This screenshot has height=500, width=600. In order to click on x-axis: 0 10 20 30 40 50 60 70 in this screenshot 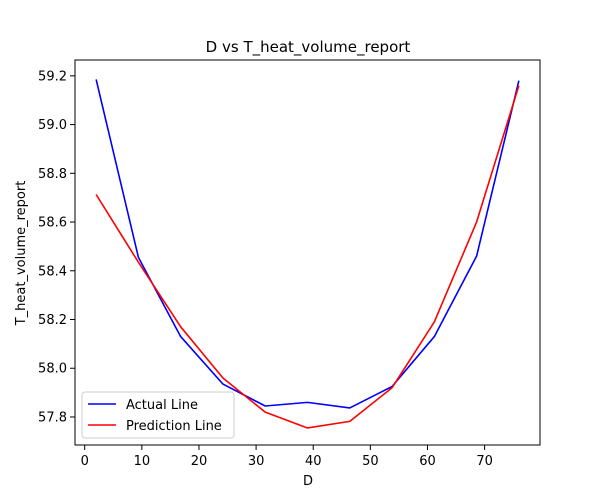, I will do `click(287, 457)`.